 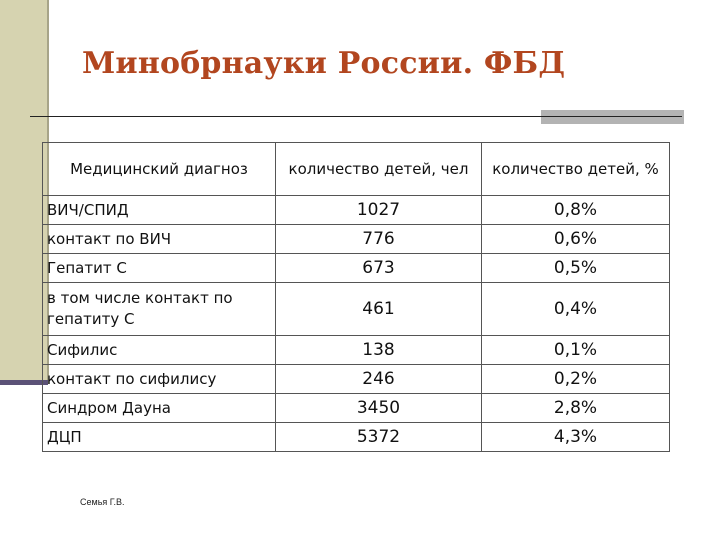 What do you see at coordinates (378, 169) in the screenshot?
I see `column-header-count: количество детей, чел` at bounding box center [378, 169].